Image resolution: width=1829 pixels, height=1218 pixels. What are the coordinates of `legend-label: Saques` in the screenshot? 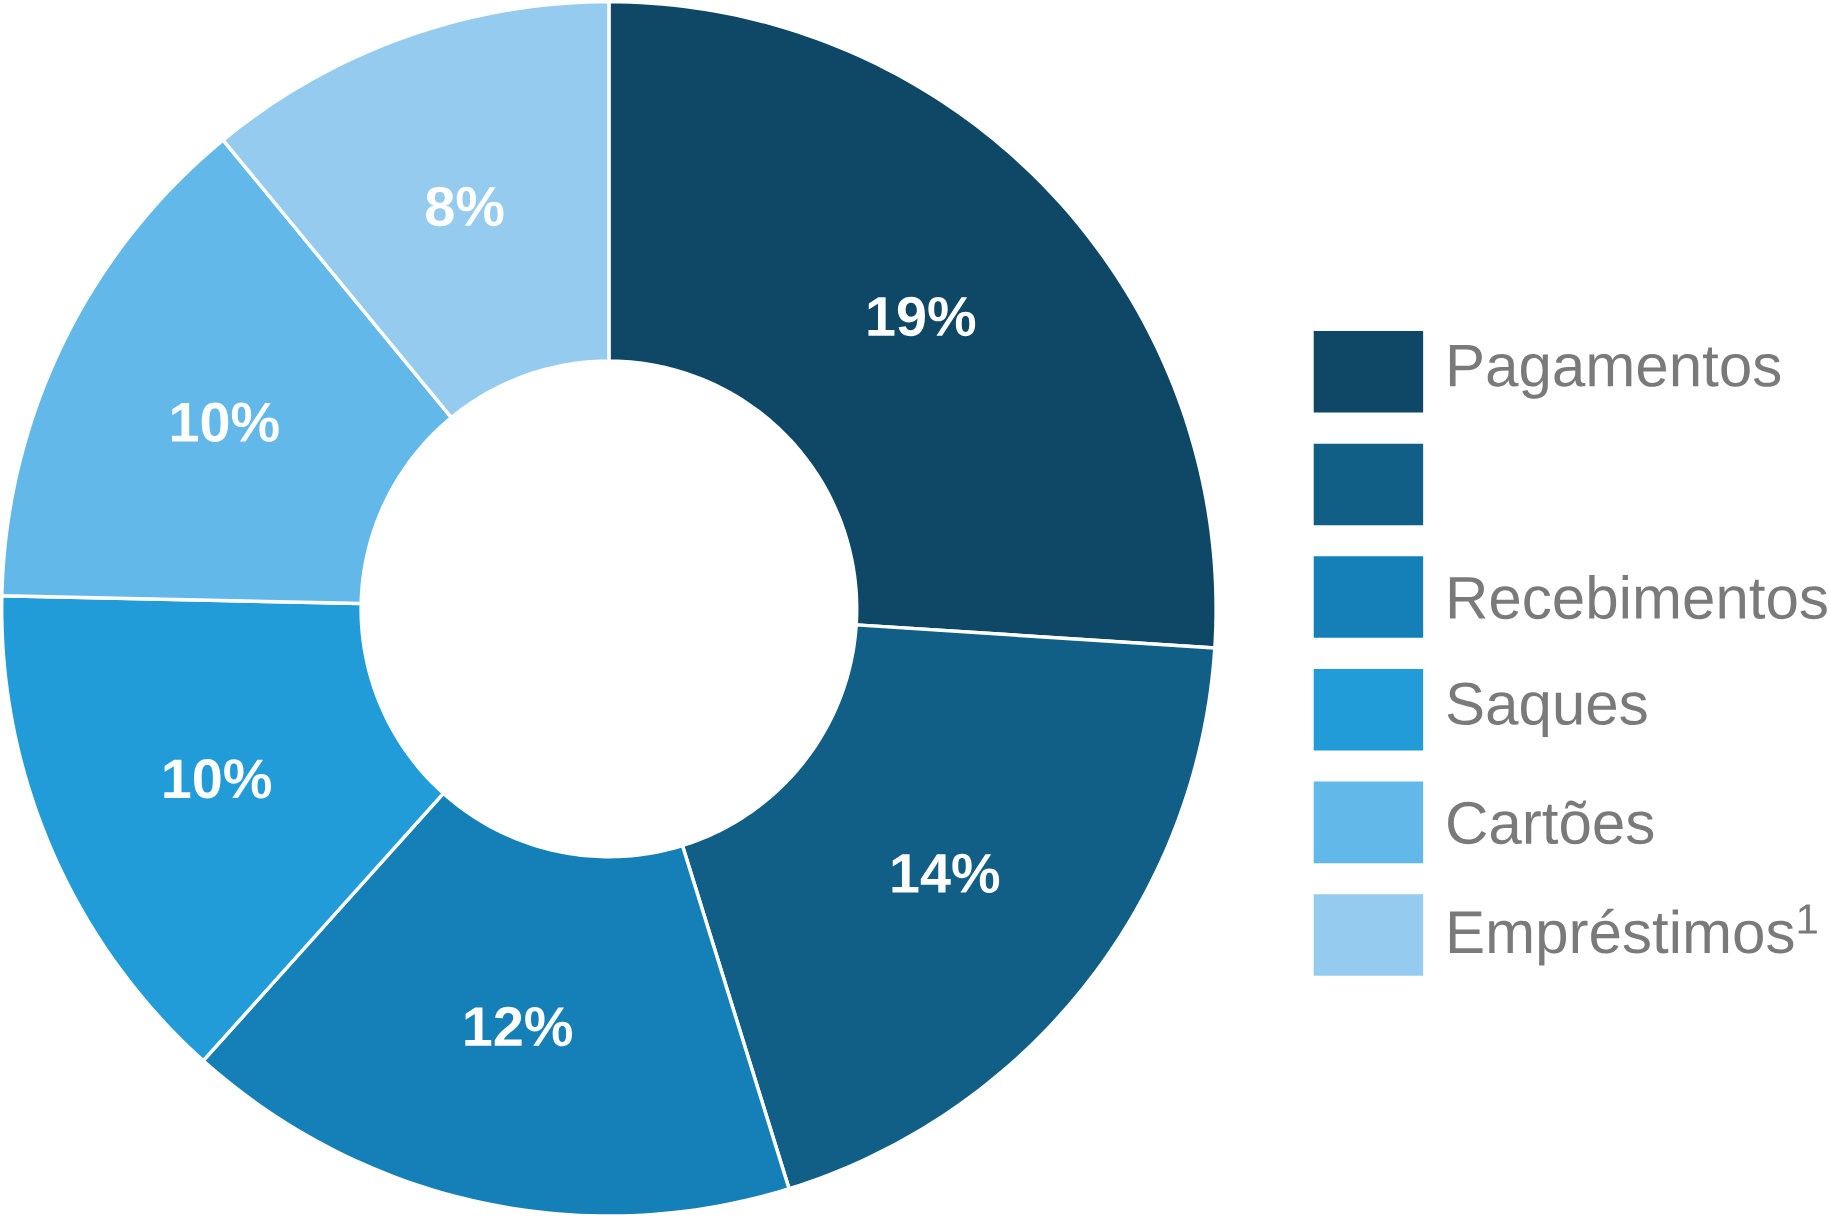 It's located at (1547, 710).